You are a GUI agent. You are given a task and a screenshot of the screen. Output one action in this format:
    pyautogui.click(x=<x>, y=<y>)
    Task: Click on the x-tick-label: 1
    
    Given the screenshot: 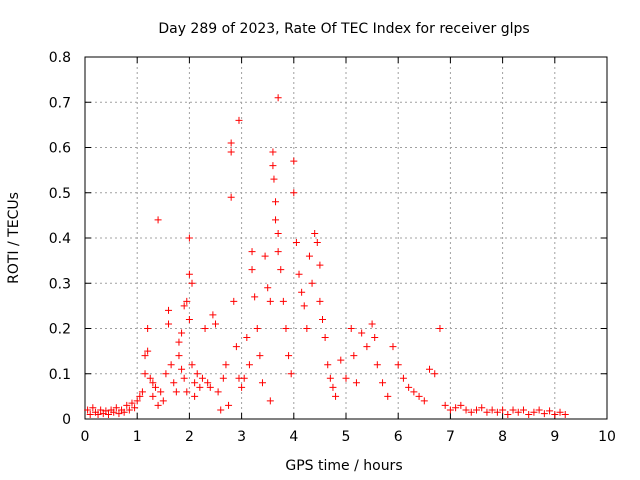 What is the action you would take?
    pyautogui.click(x=137, y=437)
    